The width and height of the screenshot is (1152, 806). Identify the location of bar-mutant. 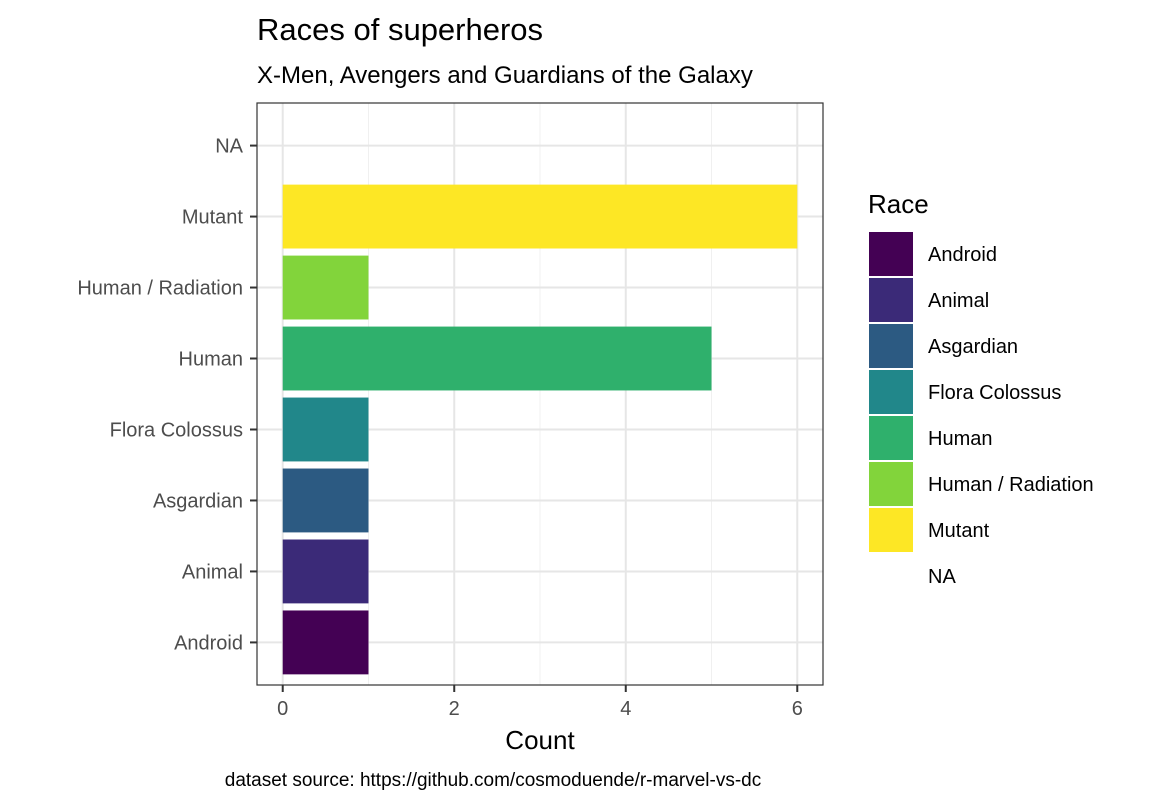
(540, 216).